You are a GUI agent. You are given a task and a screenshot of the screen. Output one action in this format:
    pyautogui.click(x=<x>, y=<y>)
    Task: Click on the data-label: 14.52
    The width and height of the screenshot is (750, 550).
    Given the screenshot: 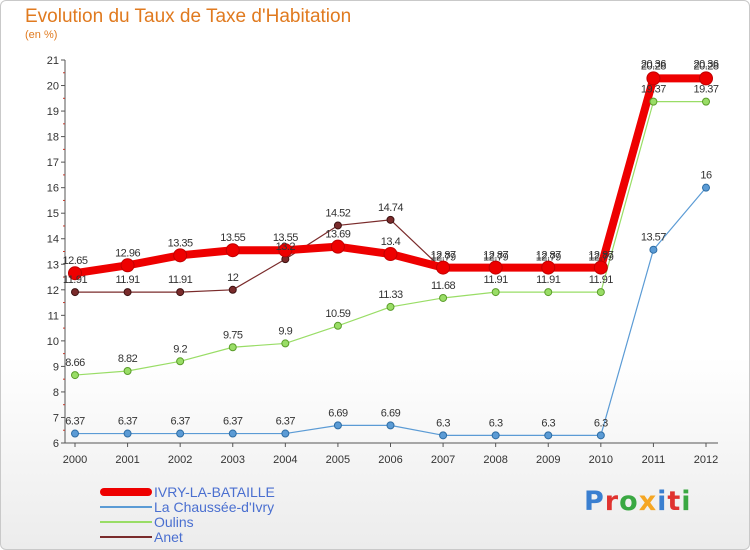 What is the action you would take?
    pyautogui.click(x=337, y=213)
    